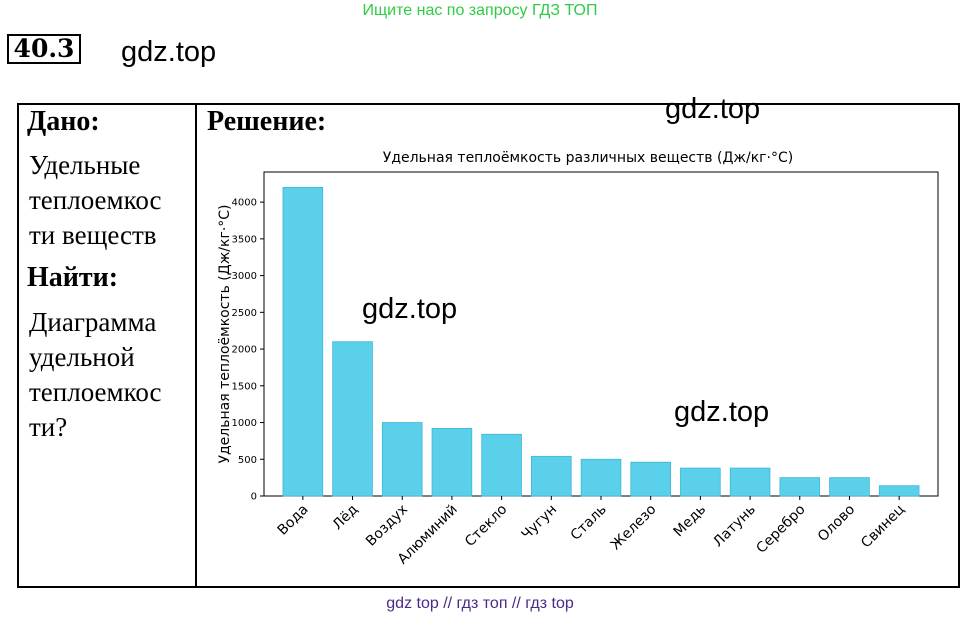  I want to click on x-tick-label: Олово, so click(836, 523).